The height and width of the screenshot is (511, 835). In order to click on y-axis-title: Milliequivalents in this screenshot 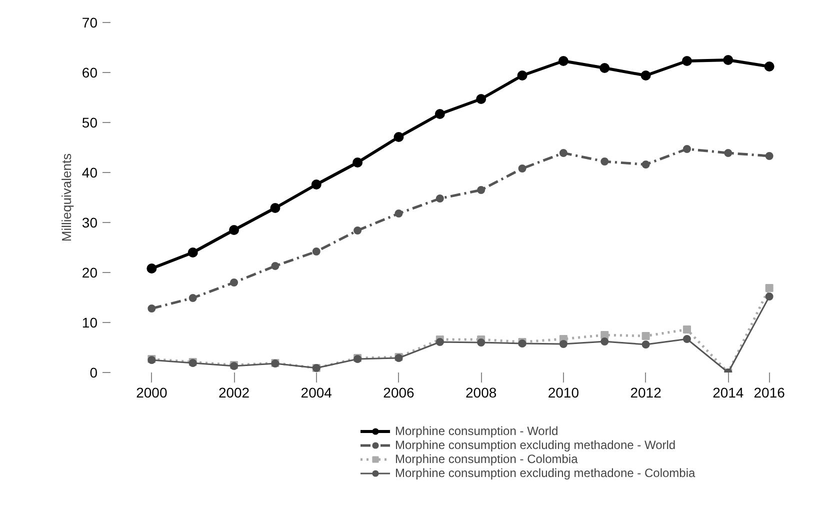, I will do `click(66, 197)`.